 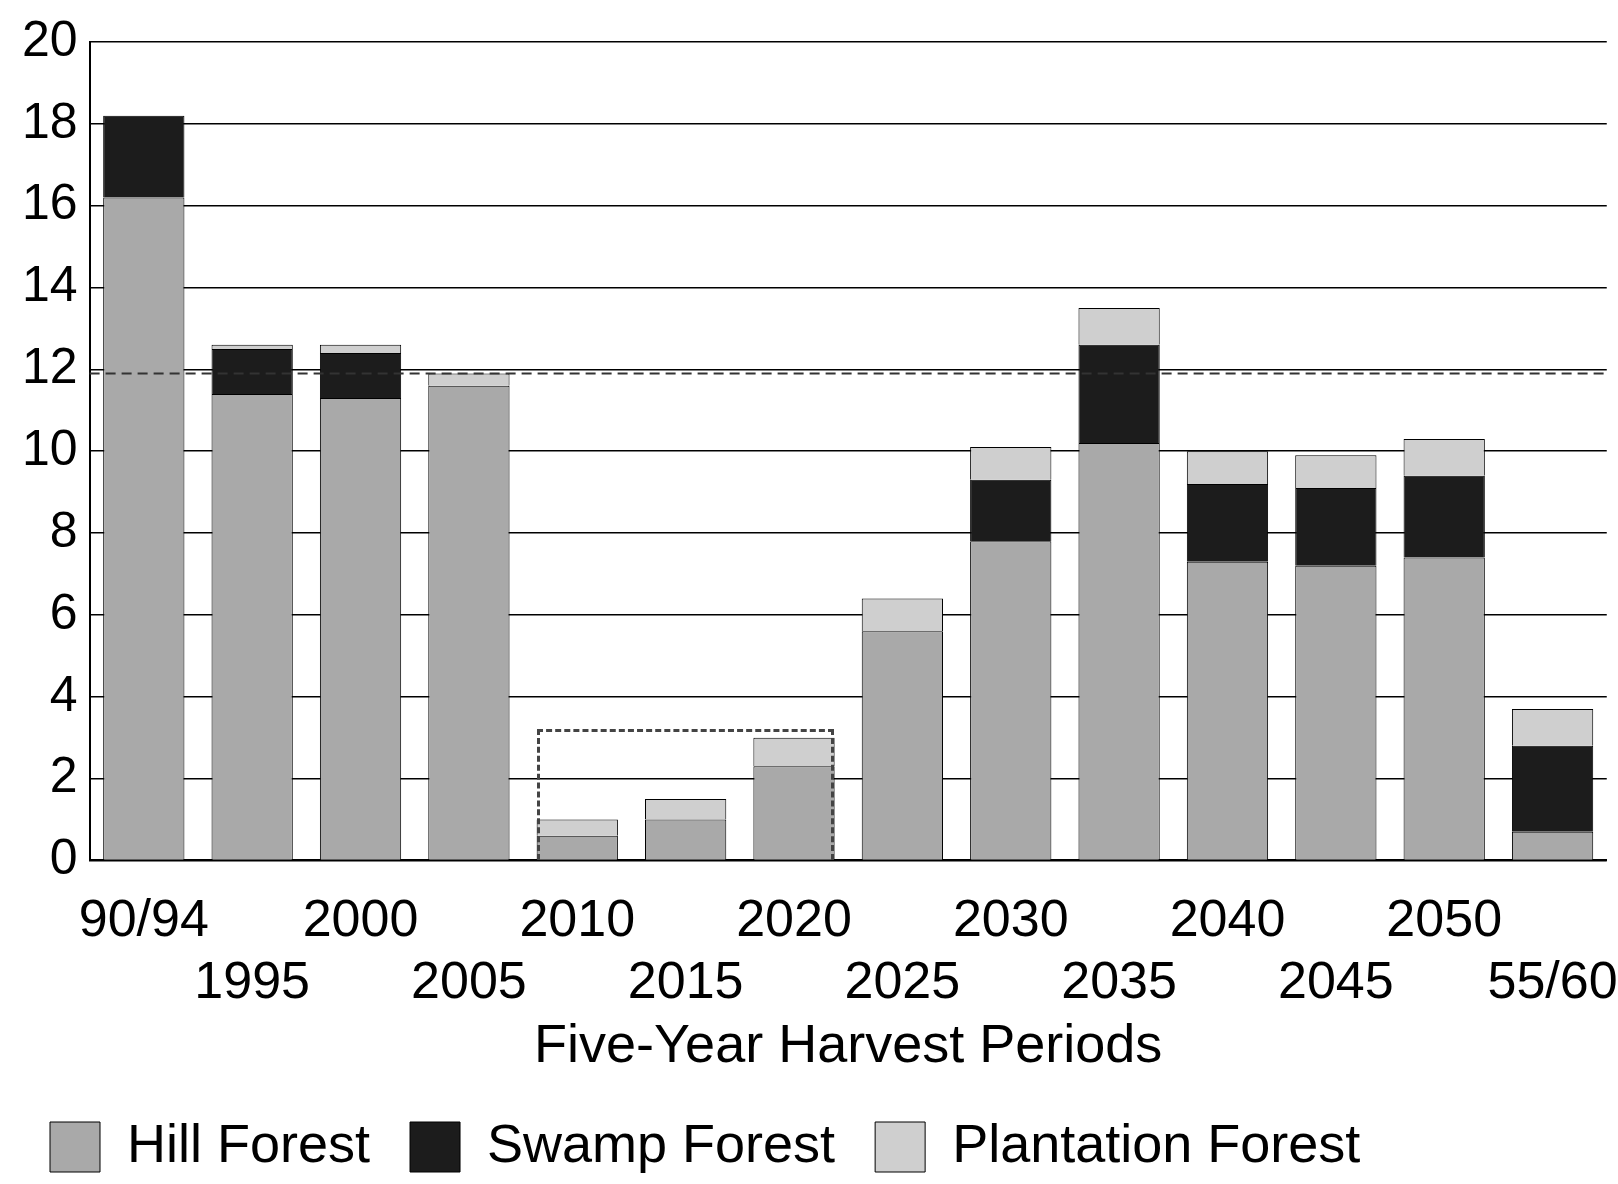 What do you see at coordinates (1010, 917) in the screenshot?
I see `x-tick-label: 2030` at bounding box center [1010, 917].